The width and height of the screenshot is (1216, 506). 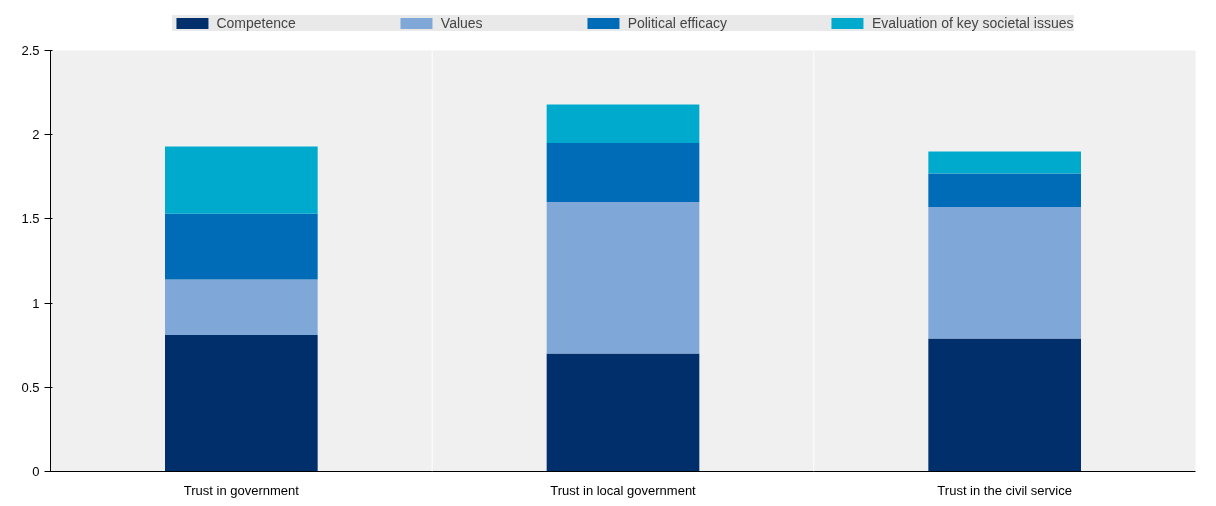 I want to click on legend-label: Evaluation of key societal issues, so click(x=972, y=22).